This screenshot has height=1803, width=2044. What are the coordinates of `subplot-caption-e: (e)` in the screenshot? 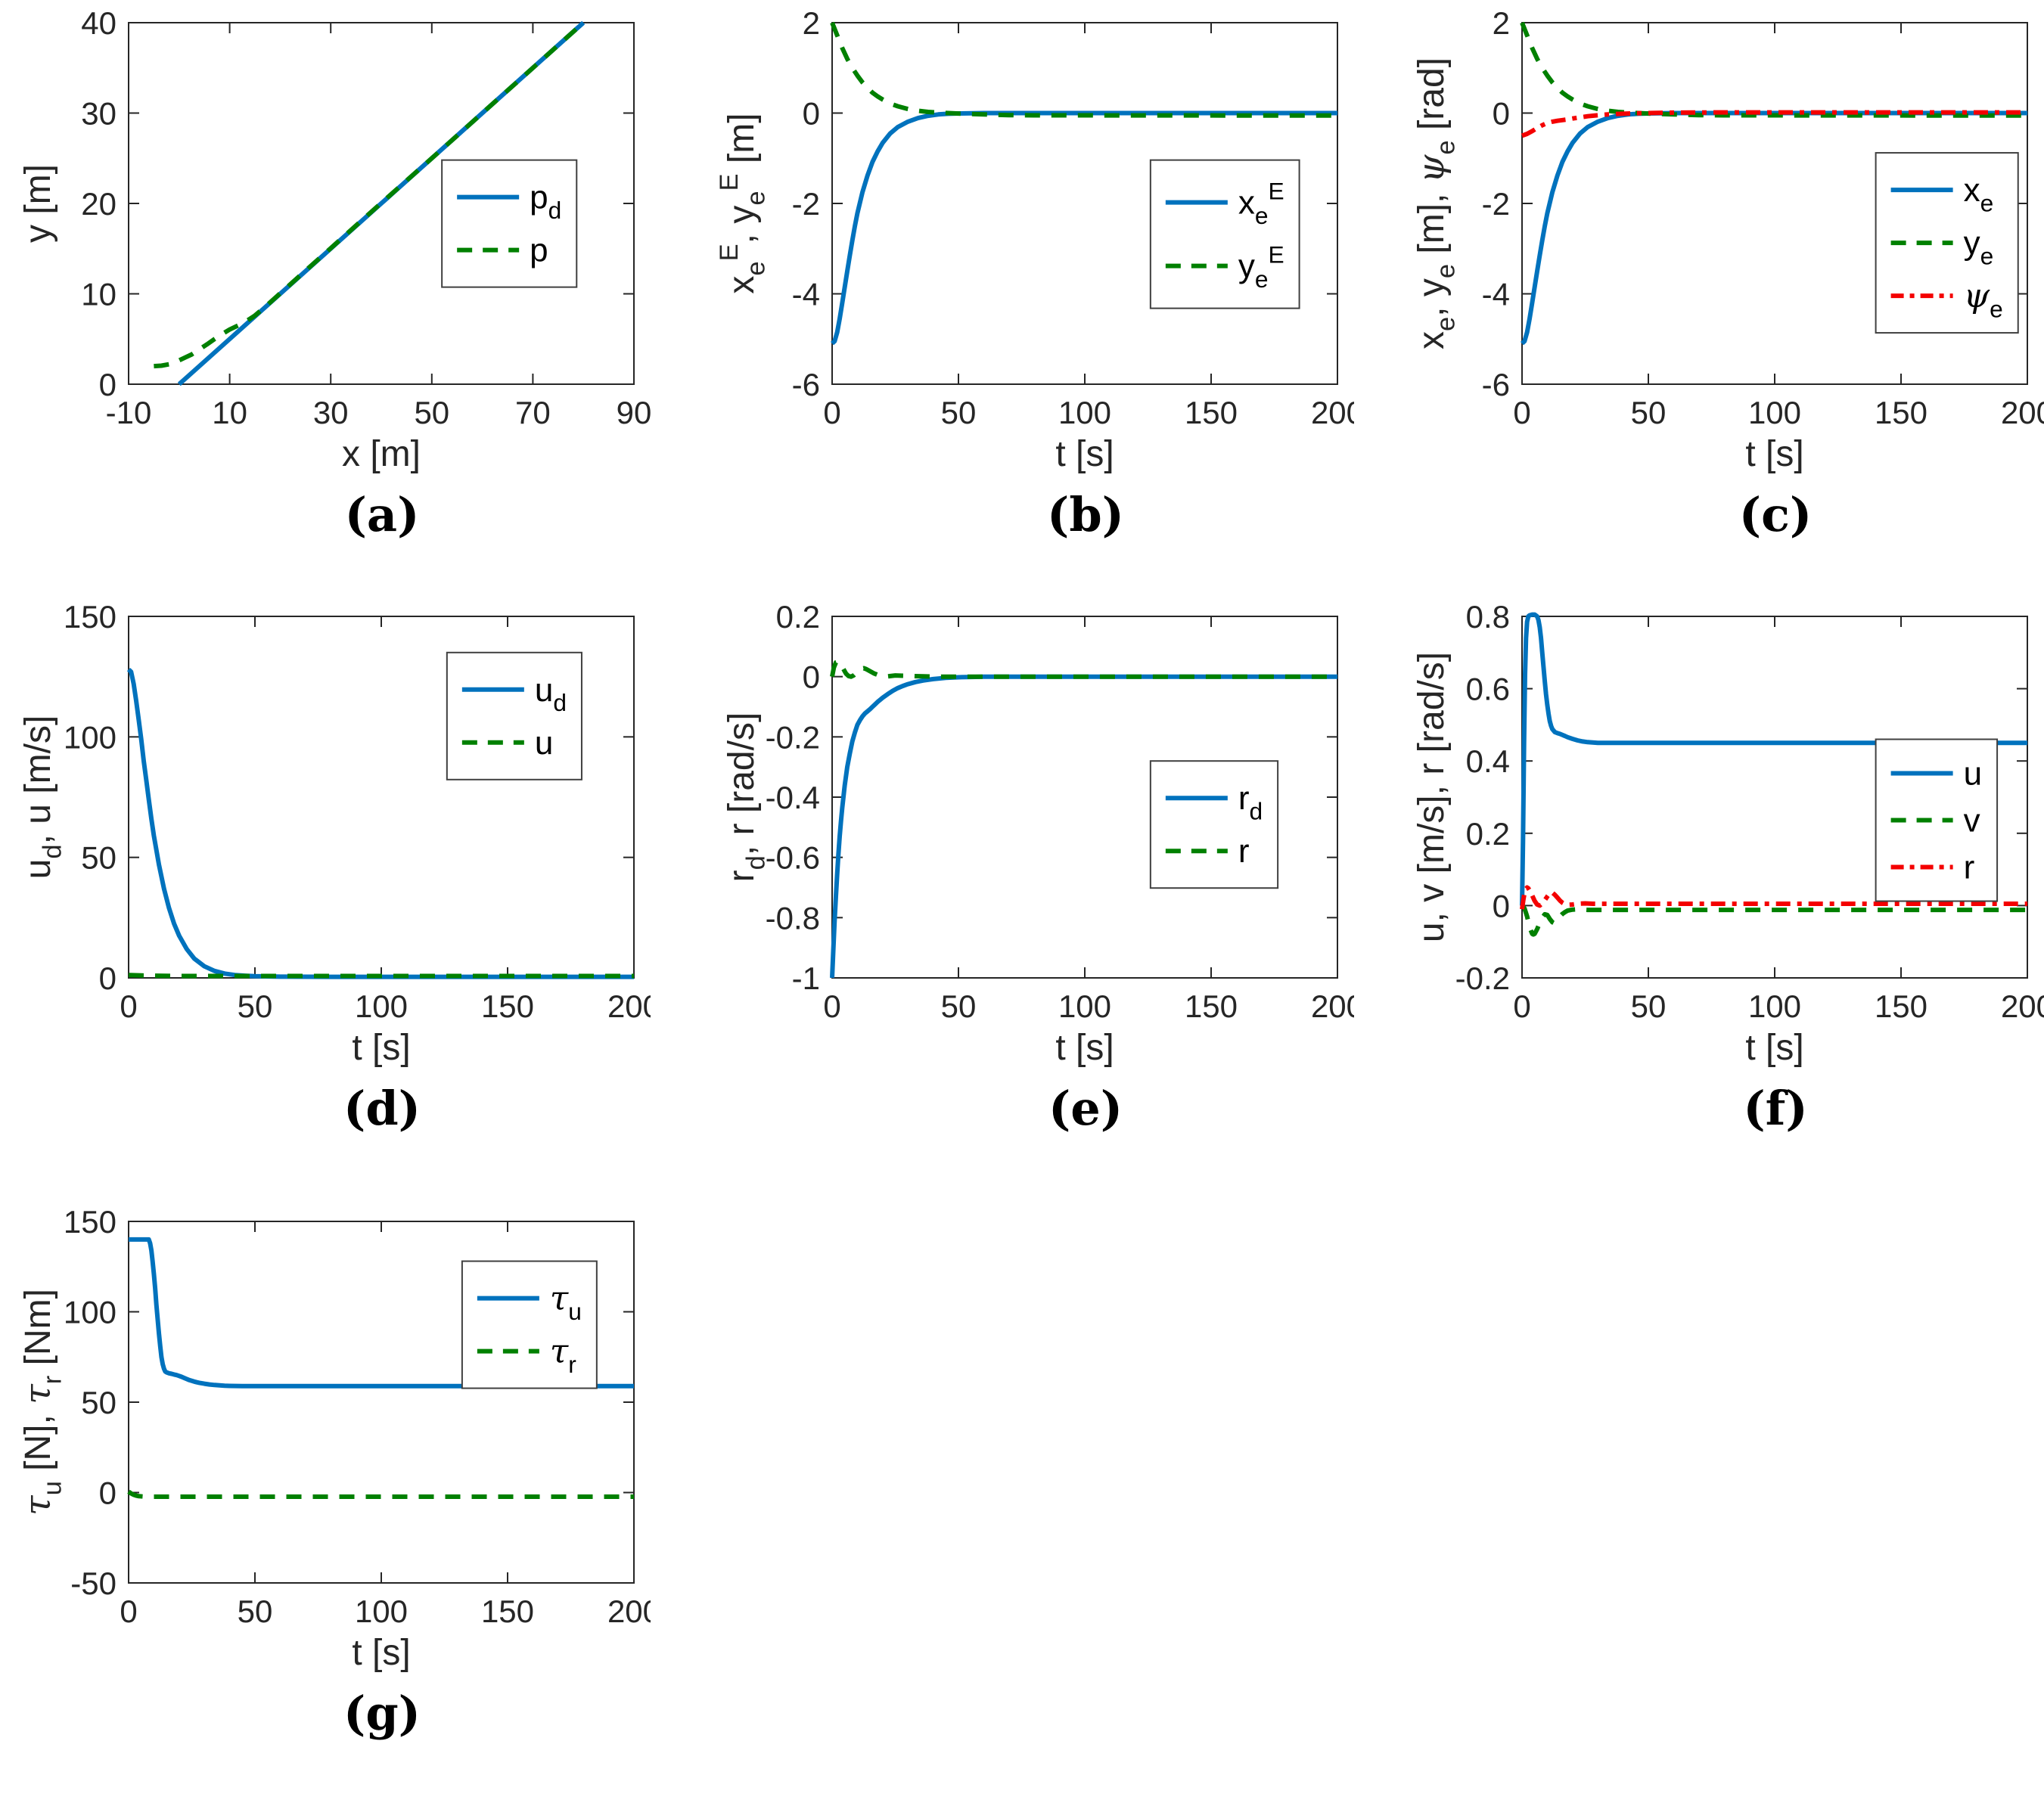 It's located at (1085, 1108).